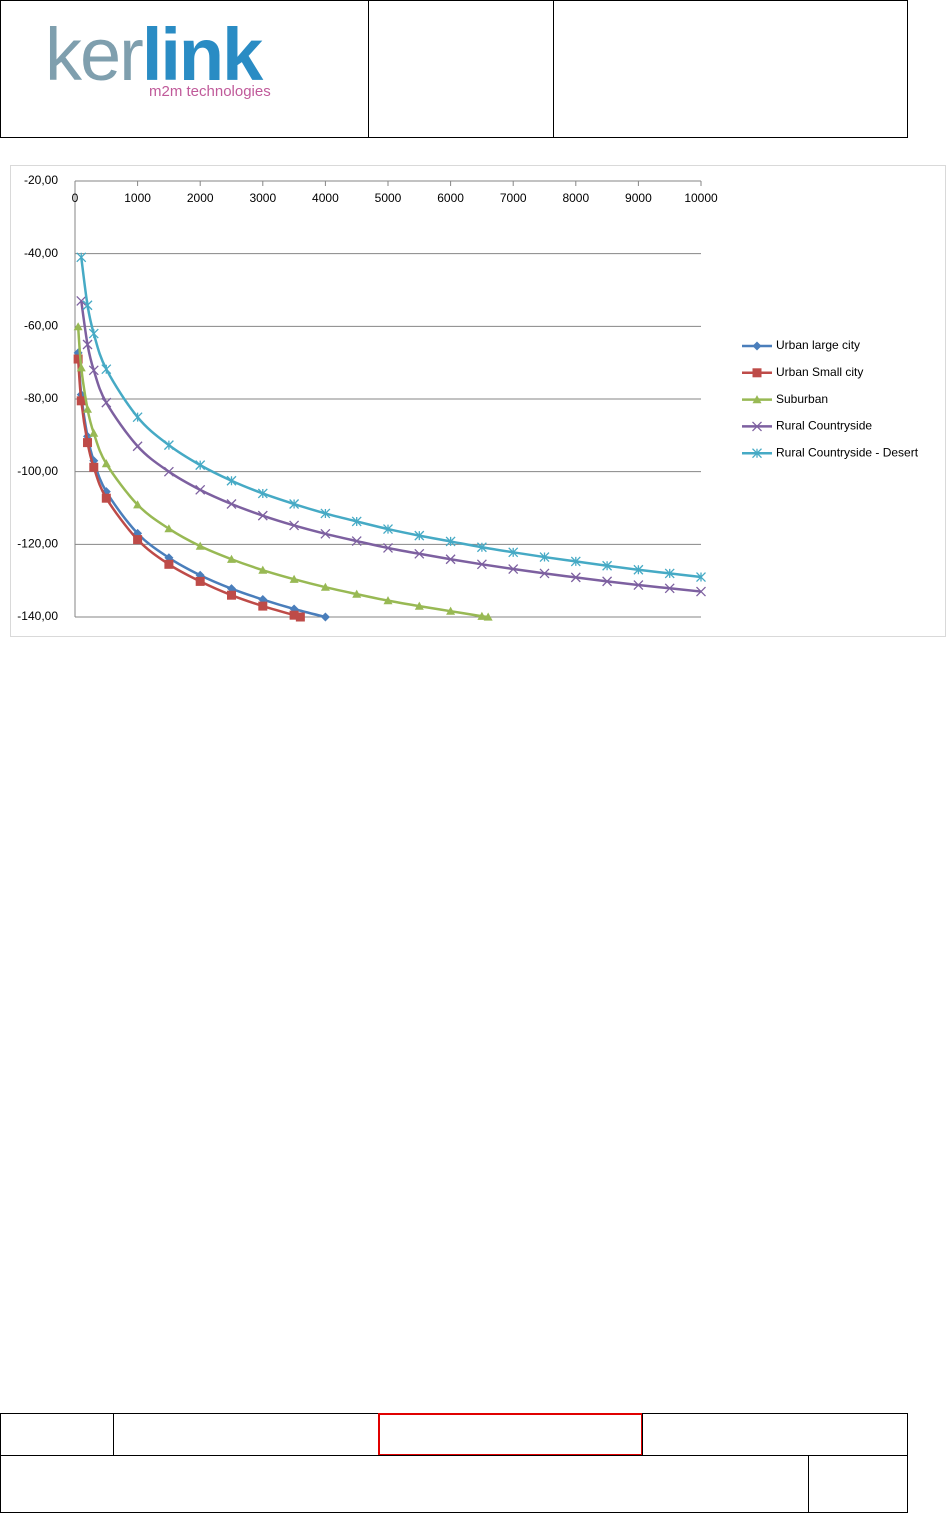 This screenshot has height=1513, width=948. What do you see at coordinates (730, 69) in the screenshot?
I see `header-cell` at bounding box center [730, 69].